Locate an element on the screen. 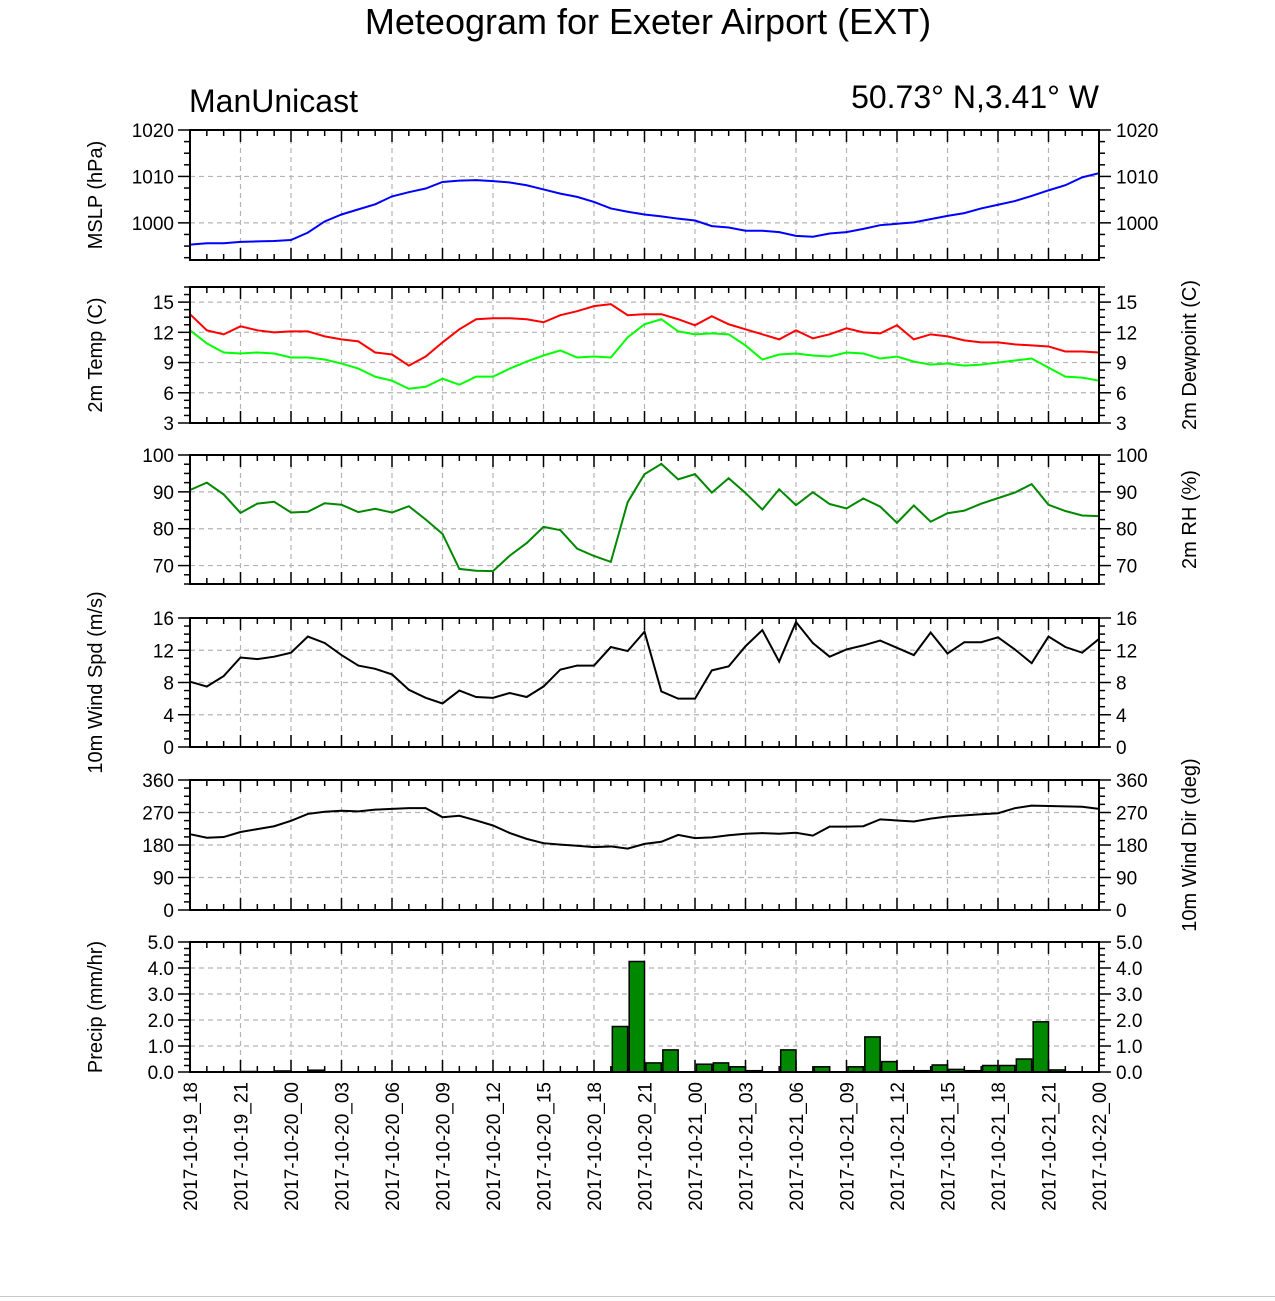 Image resolution: width=1275 pixels, height=1301 pixels. precip-y-tick-label-right: 1.0 is located at coordinates (1129, 1047).